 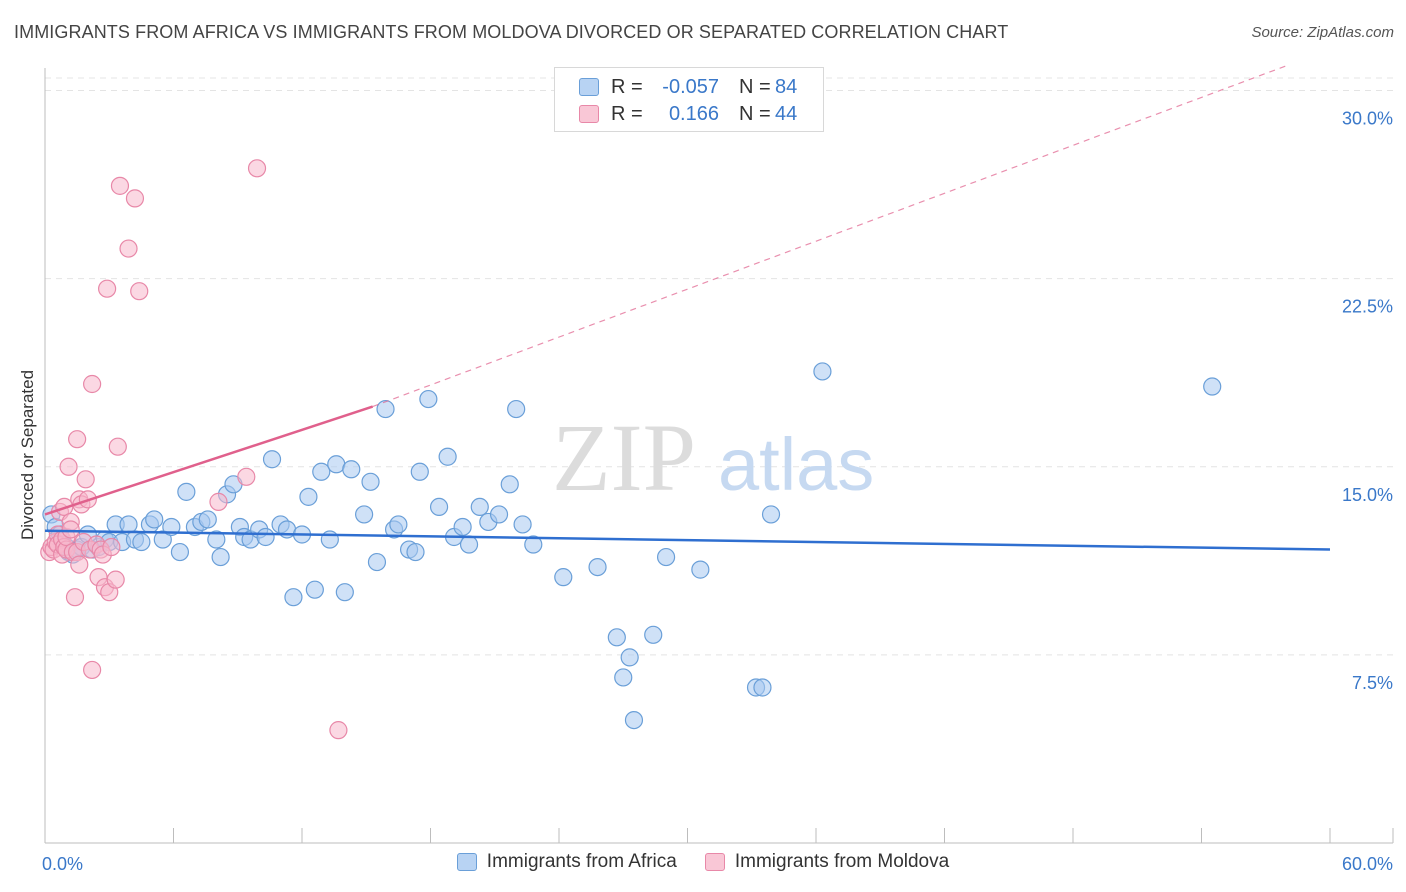 What do you see at coordinates (687, 540) in the screenshot?
I see `africa-trend-line-solid` at bounding box center [687, 540].